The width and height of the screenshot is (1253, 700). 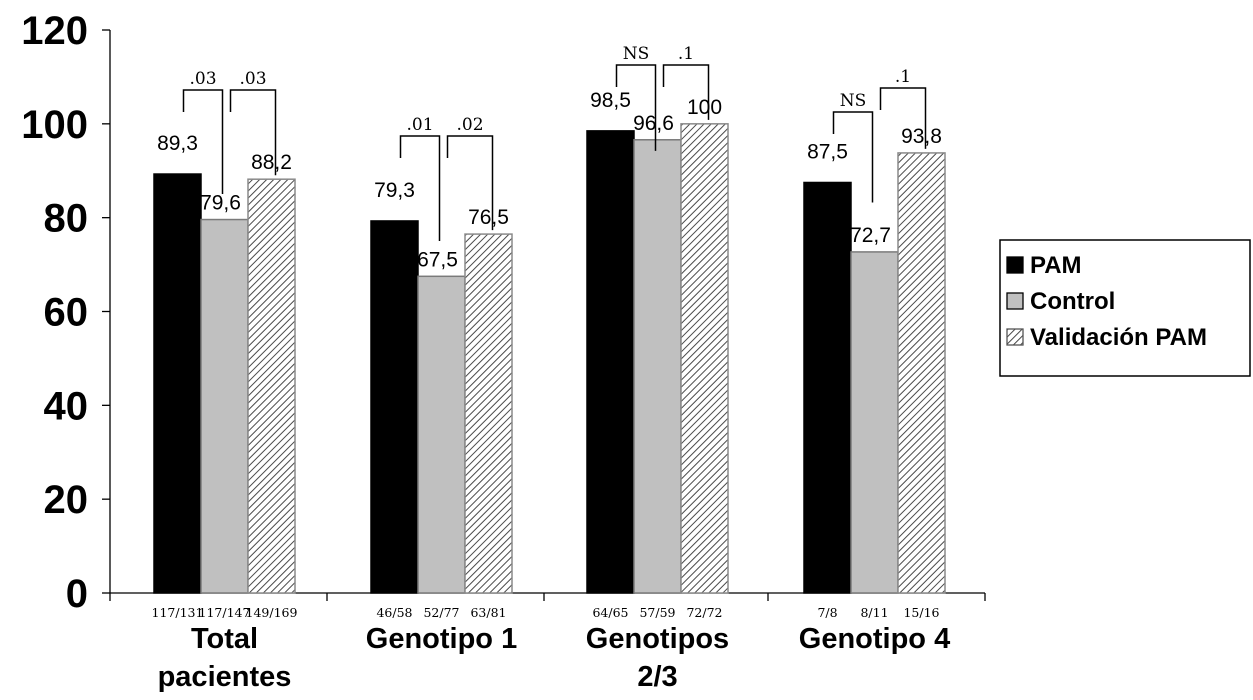 What do you see at coordinates (77, 594) in the screenshot?
I see `y-tick-label: 0` at bounding box center [77, 594].